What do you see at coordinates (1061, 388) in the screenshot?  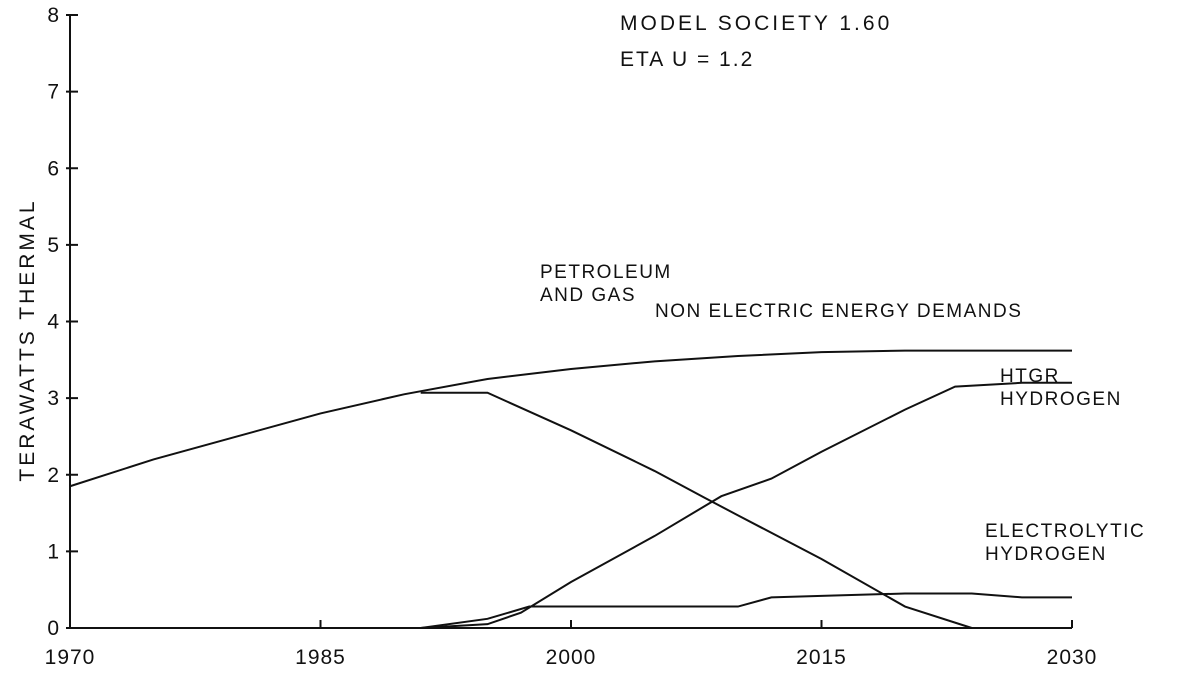 I see `series-label: HTGR HYDROGEN` at bounding box center [1061, 388].